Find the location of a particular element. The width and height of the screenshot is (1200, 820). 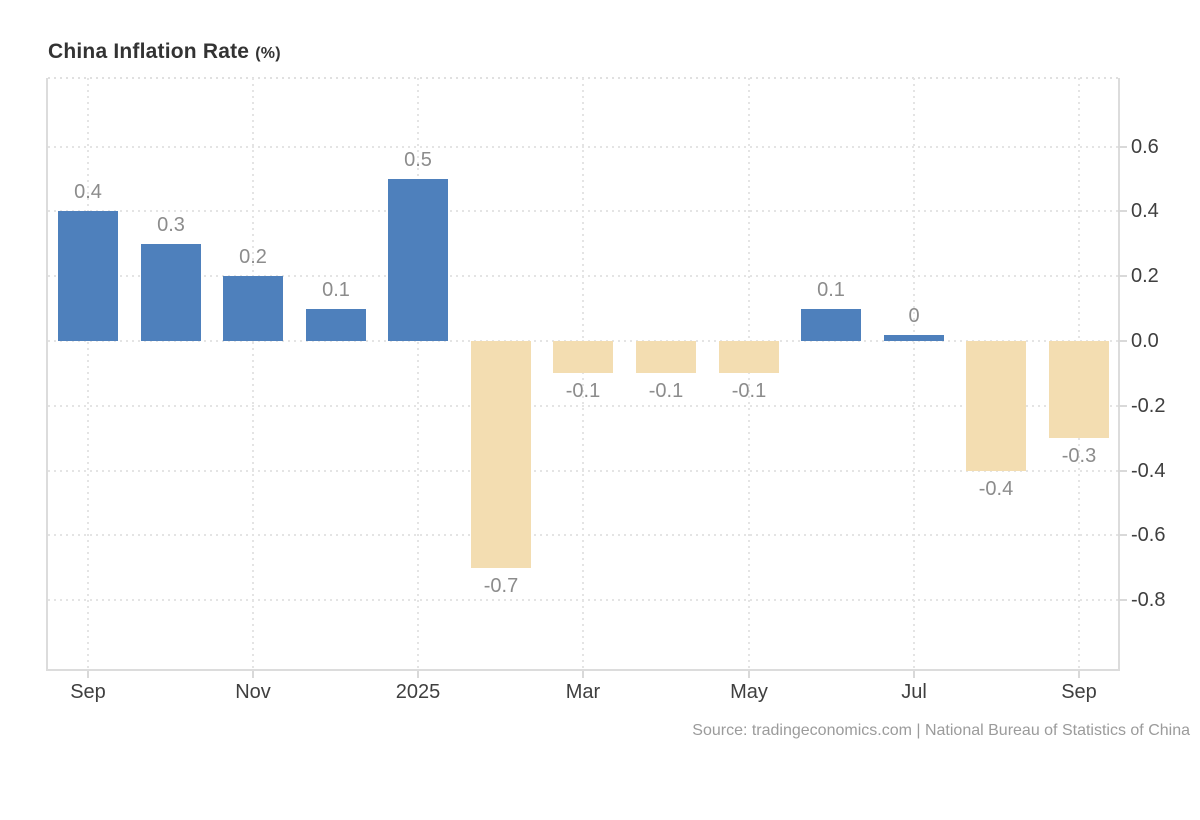

y-tick-label: 0.6 is located at coordinates (1145, 147).